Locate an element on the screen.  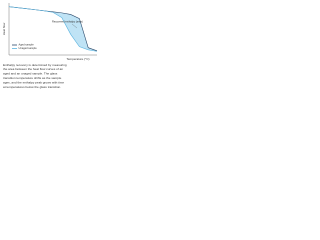
line is located at coordinates (53, 29).